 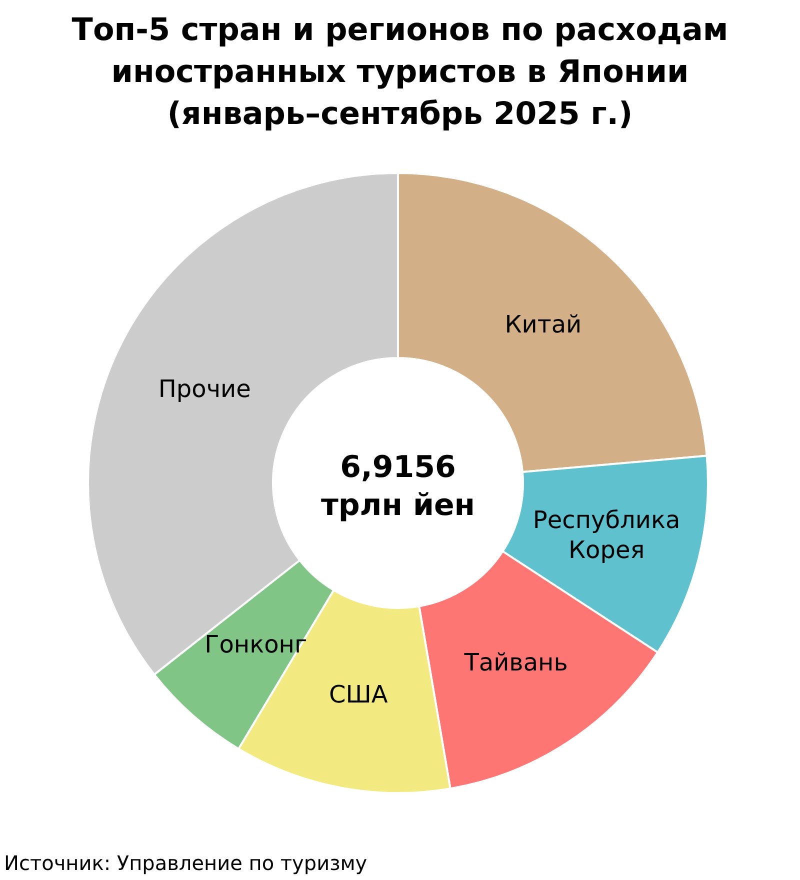 I want to click on text: Источник: Управление по туризму, so click(x=186, y=863).